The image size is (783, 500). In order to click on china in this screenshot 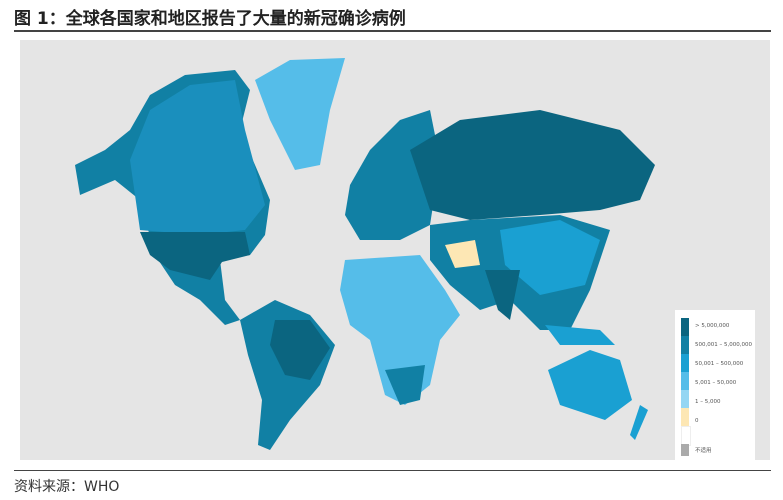, I will do `click(550, 257)`.